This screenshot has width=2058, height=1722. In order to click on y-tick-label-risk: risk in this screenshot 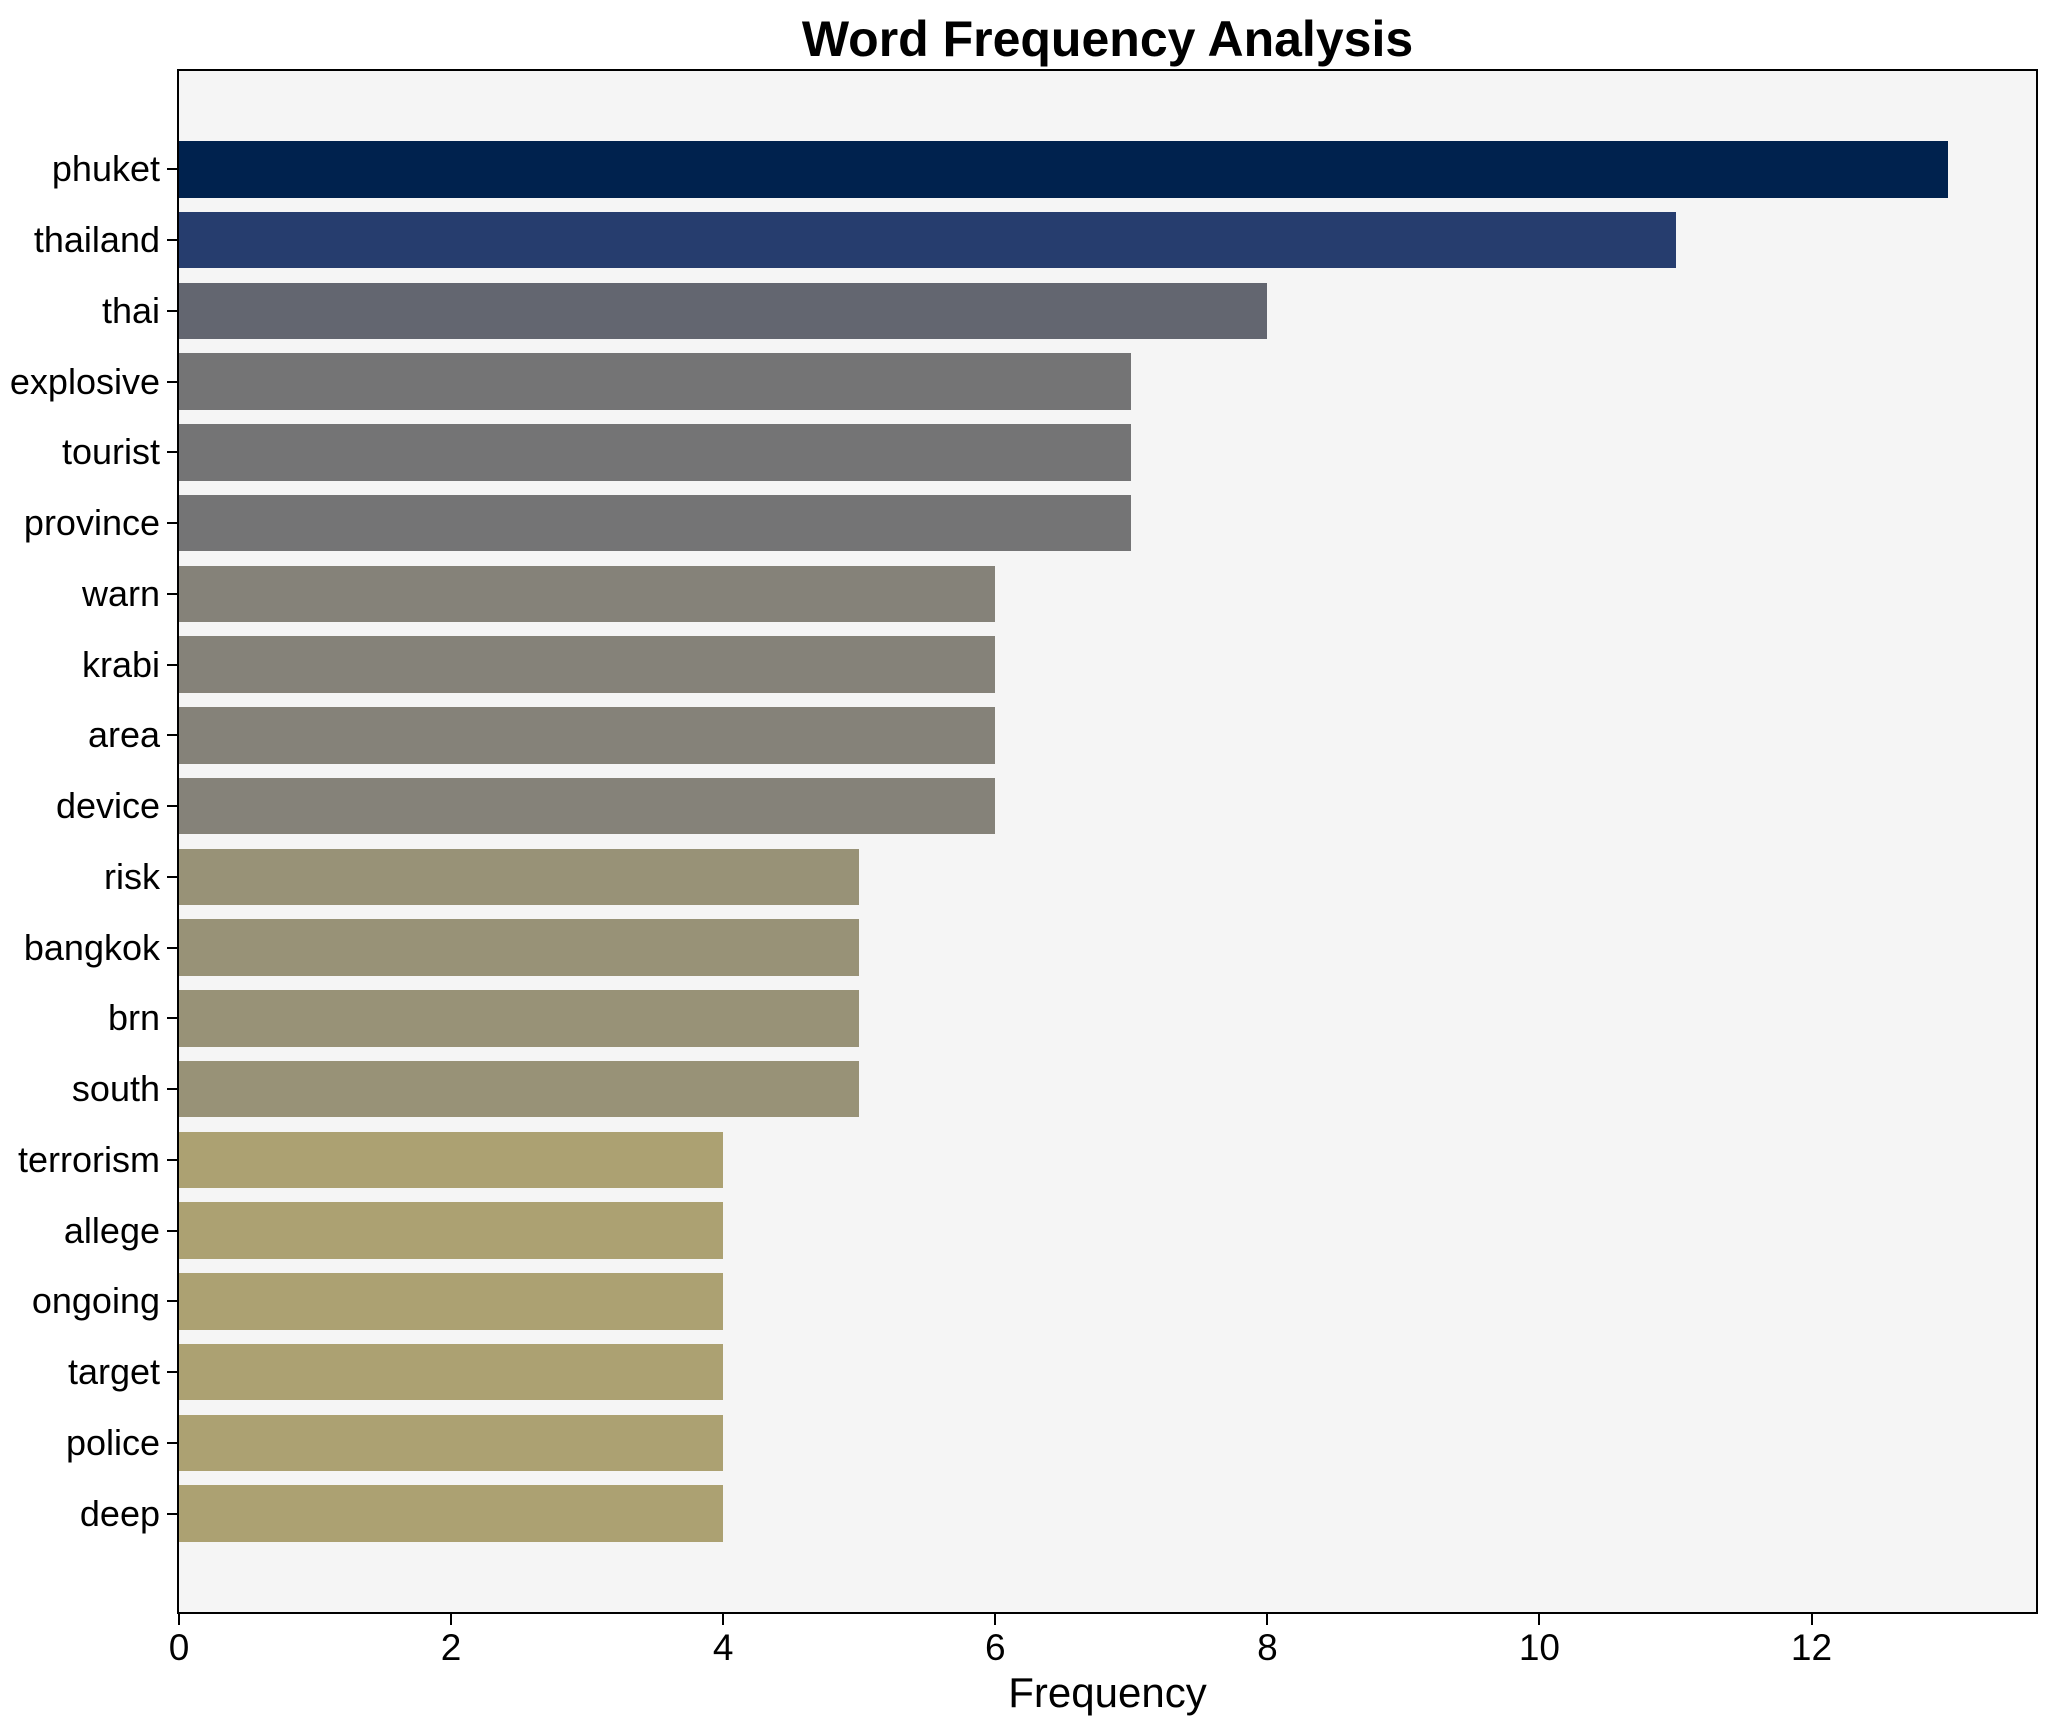, I will do `click(132, 876)`.